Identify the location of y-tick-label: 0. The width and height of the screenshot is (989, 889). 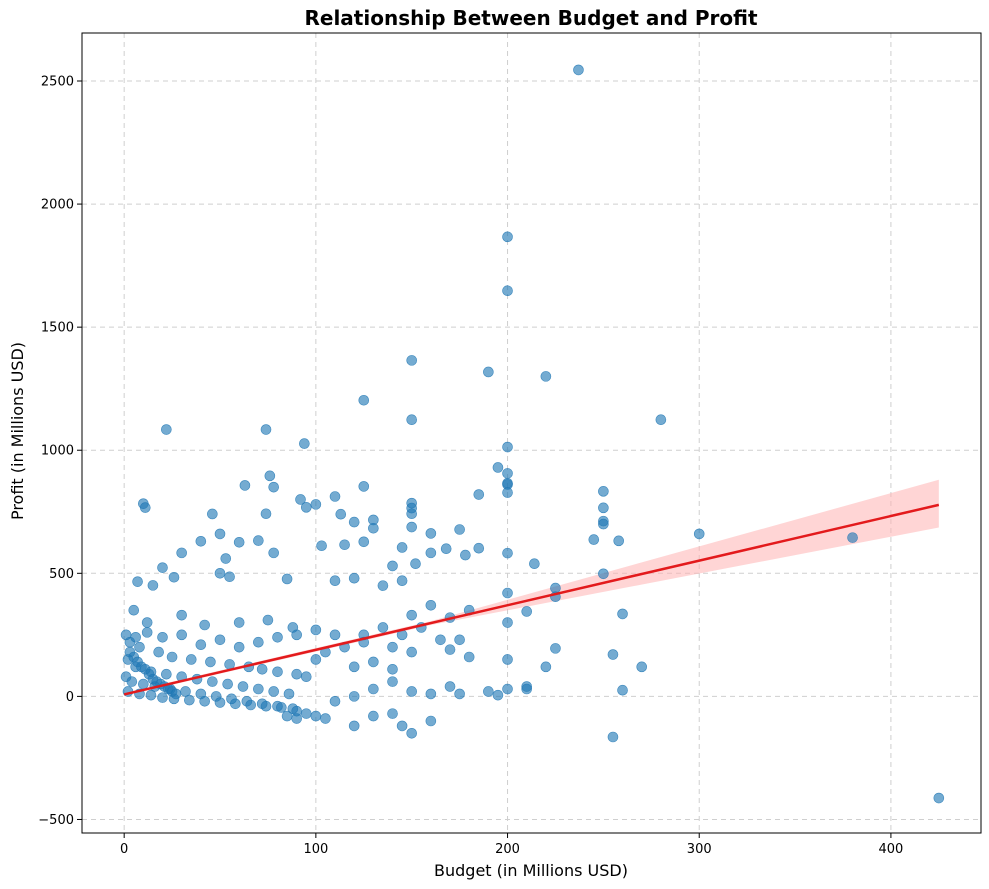
(70, 697).